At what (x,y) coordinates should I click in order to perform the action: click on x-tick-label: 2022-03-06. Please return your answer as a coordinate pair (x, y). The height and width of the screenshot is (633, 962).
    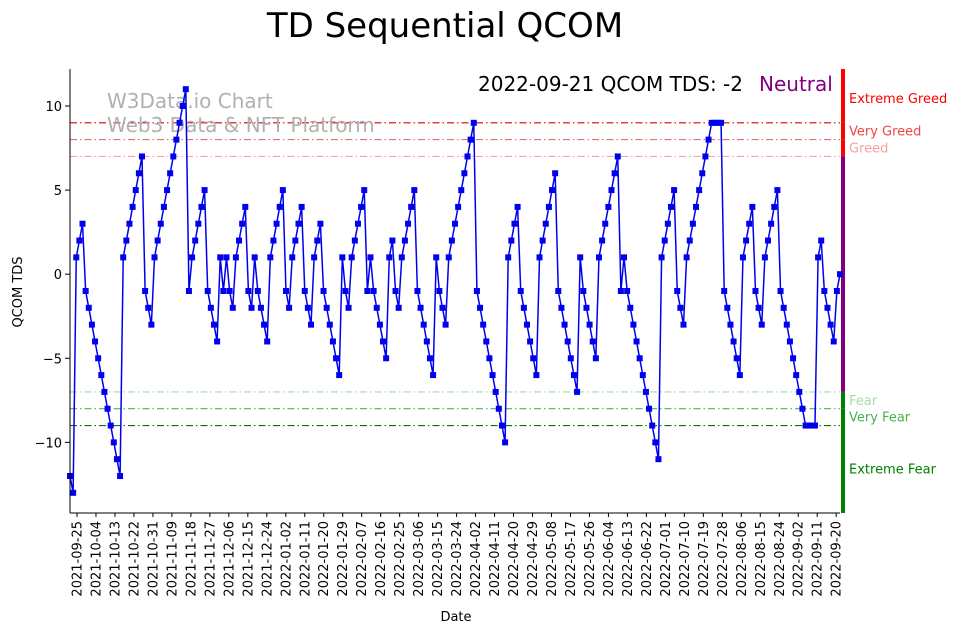
    Looking at the image, I should click on (419, 559).